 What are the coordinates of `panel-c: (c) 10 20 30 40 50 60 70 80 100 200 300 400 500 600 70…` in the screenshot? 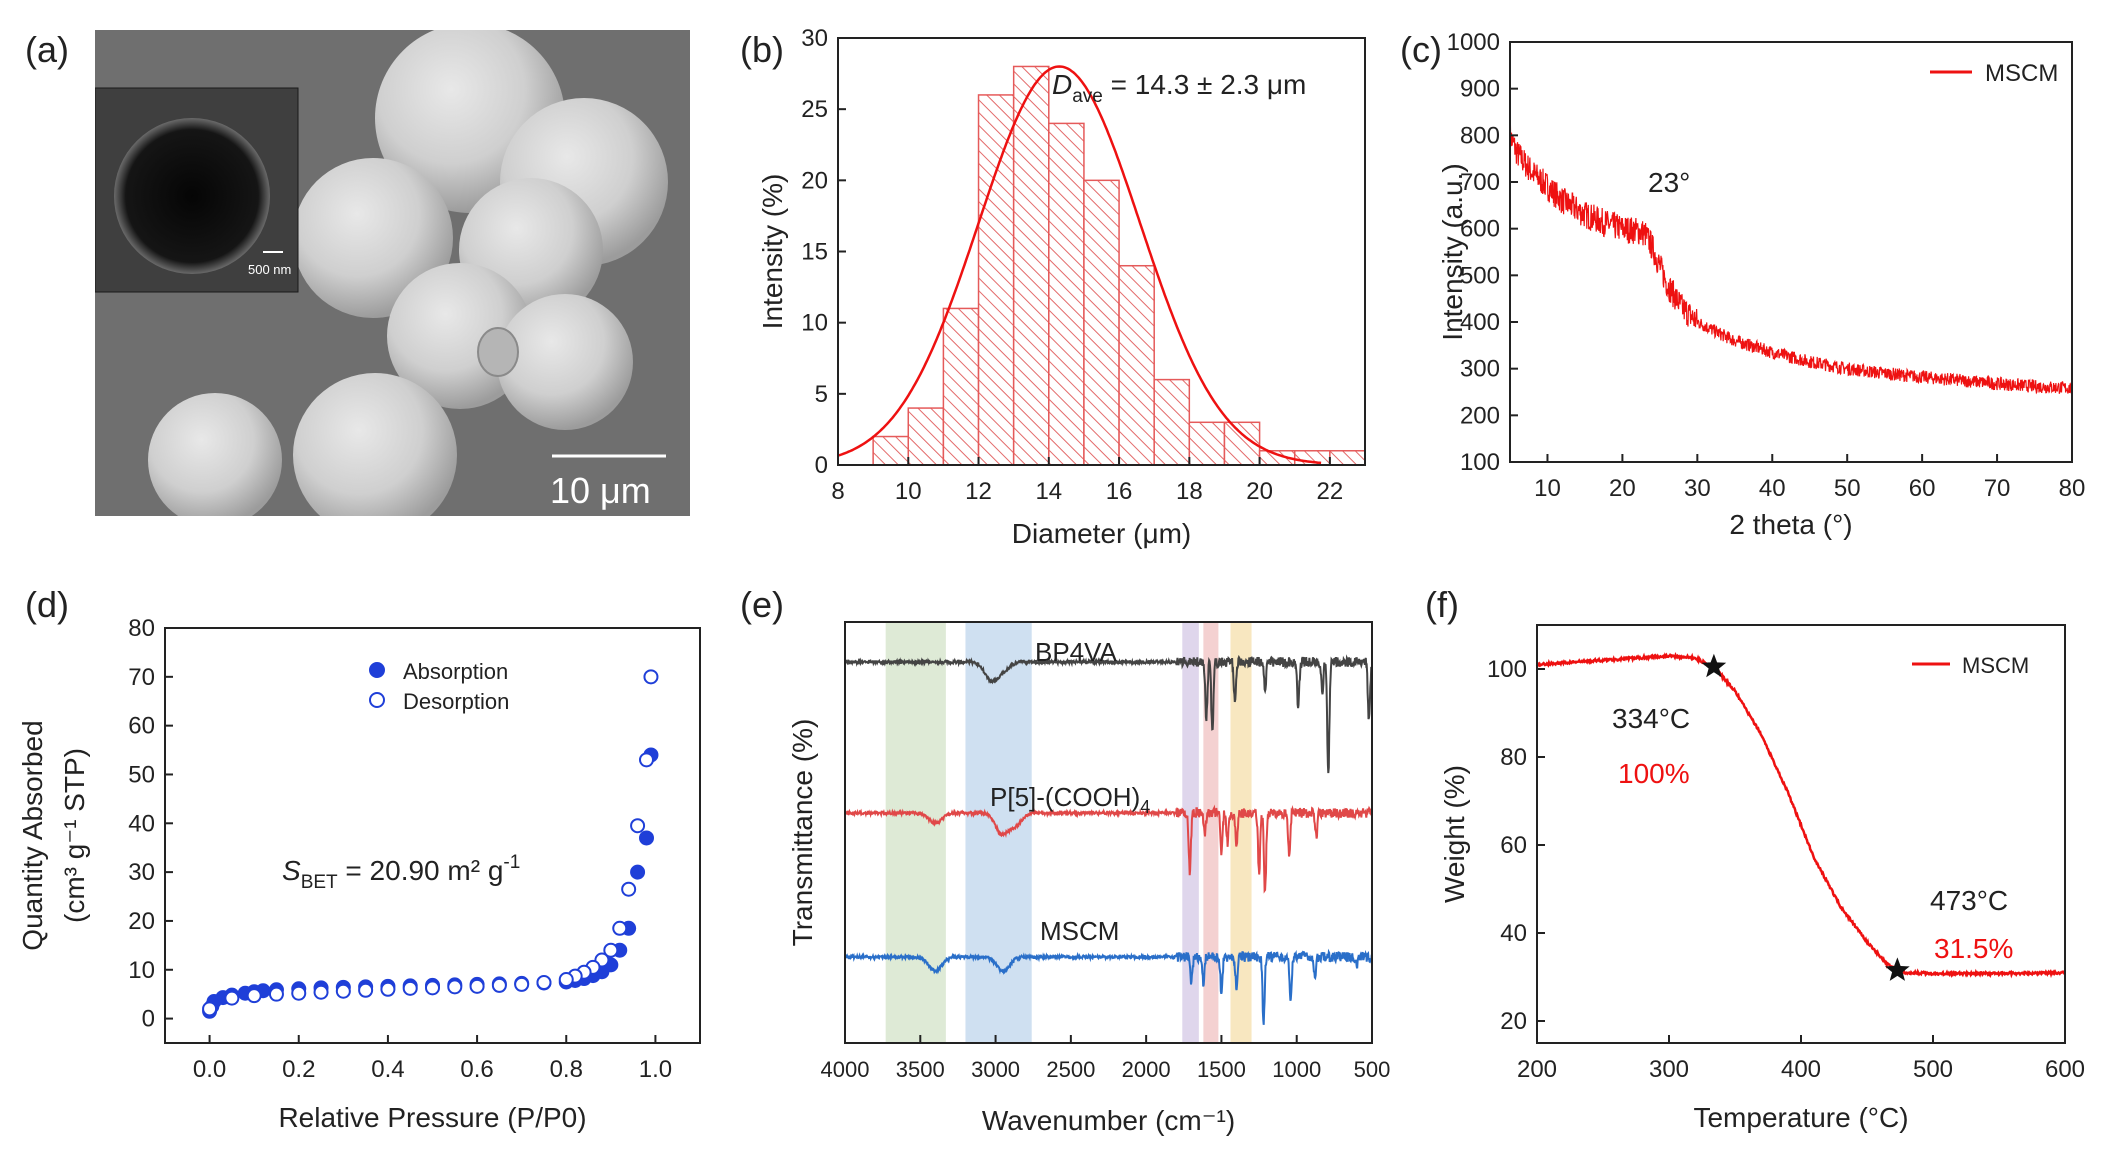 It's located at (1742, 284).